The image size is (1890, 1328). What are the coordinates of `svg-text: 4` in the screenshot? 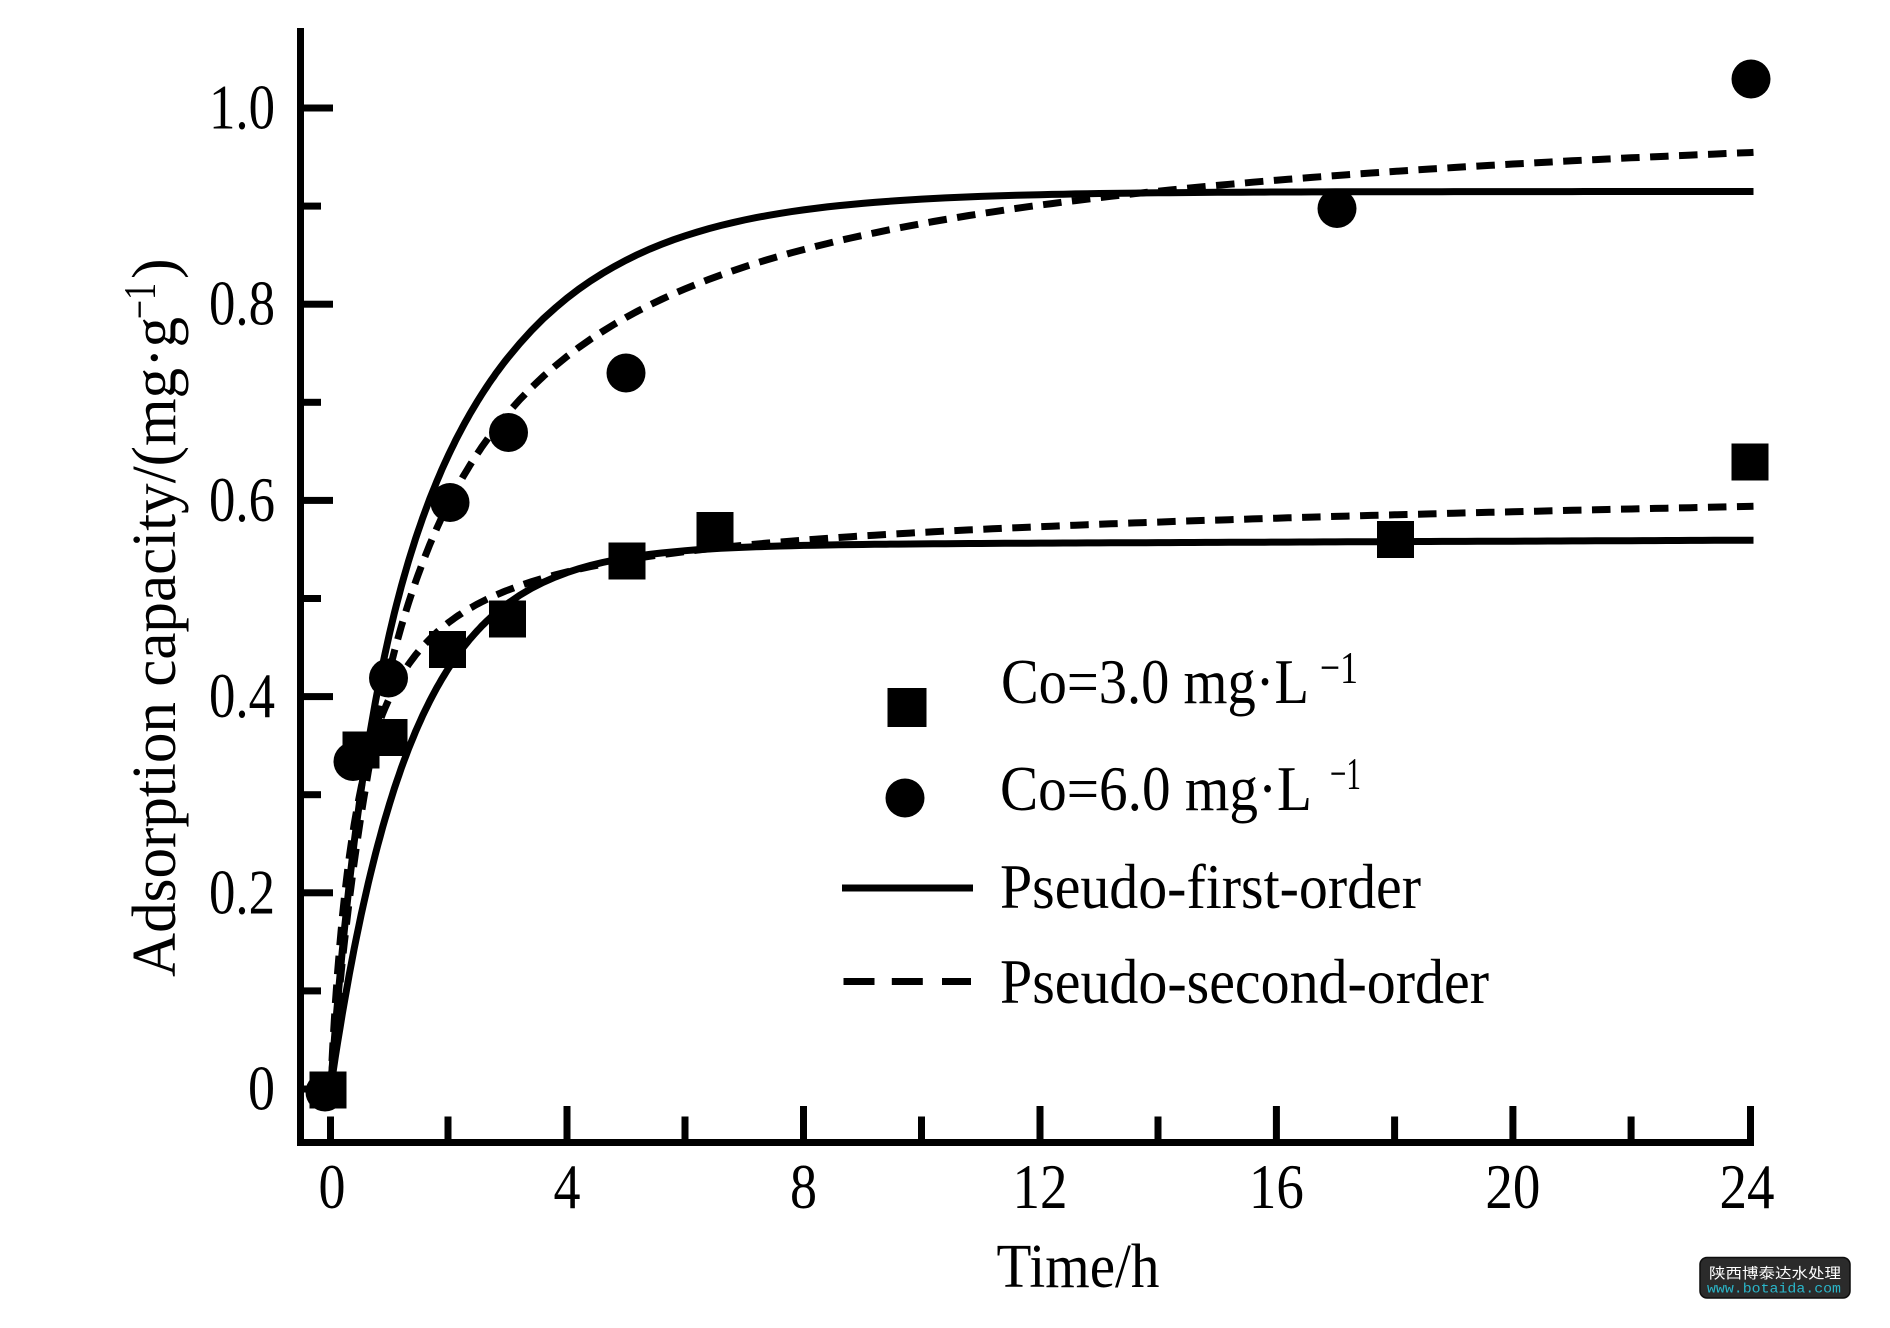 It's located at (567, 1186).